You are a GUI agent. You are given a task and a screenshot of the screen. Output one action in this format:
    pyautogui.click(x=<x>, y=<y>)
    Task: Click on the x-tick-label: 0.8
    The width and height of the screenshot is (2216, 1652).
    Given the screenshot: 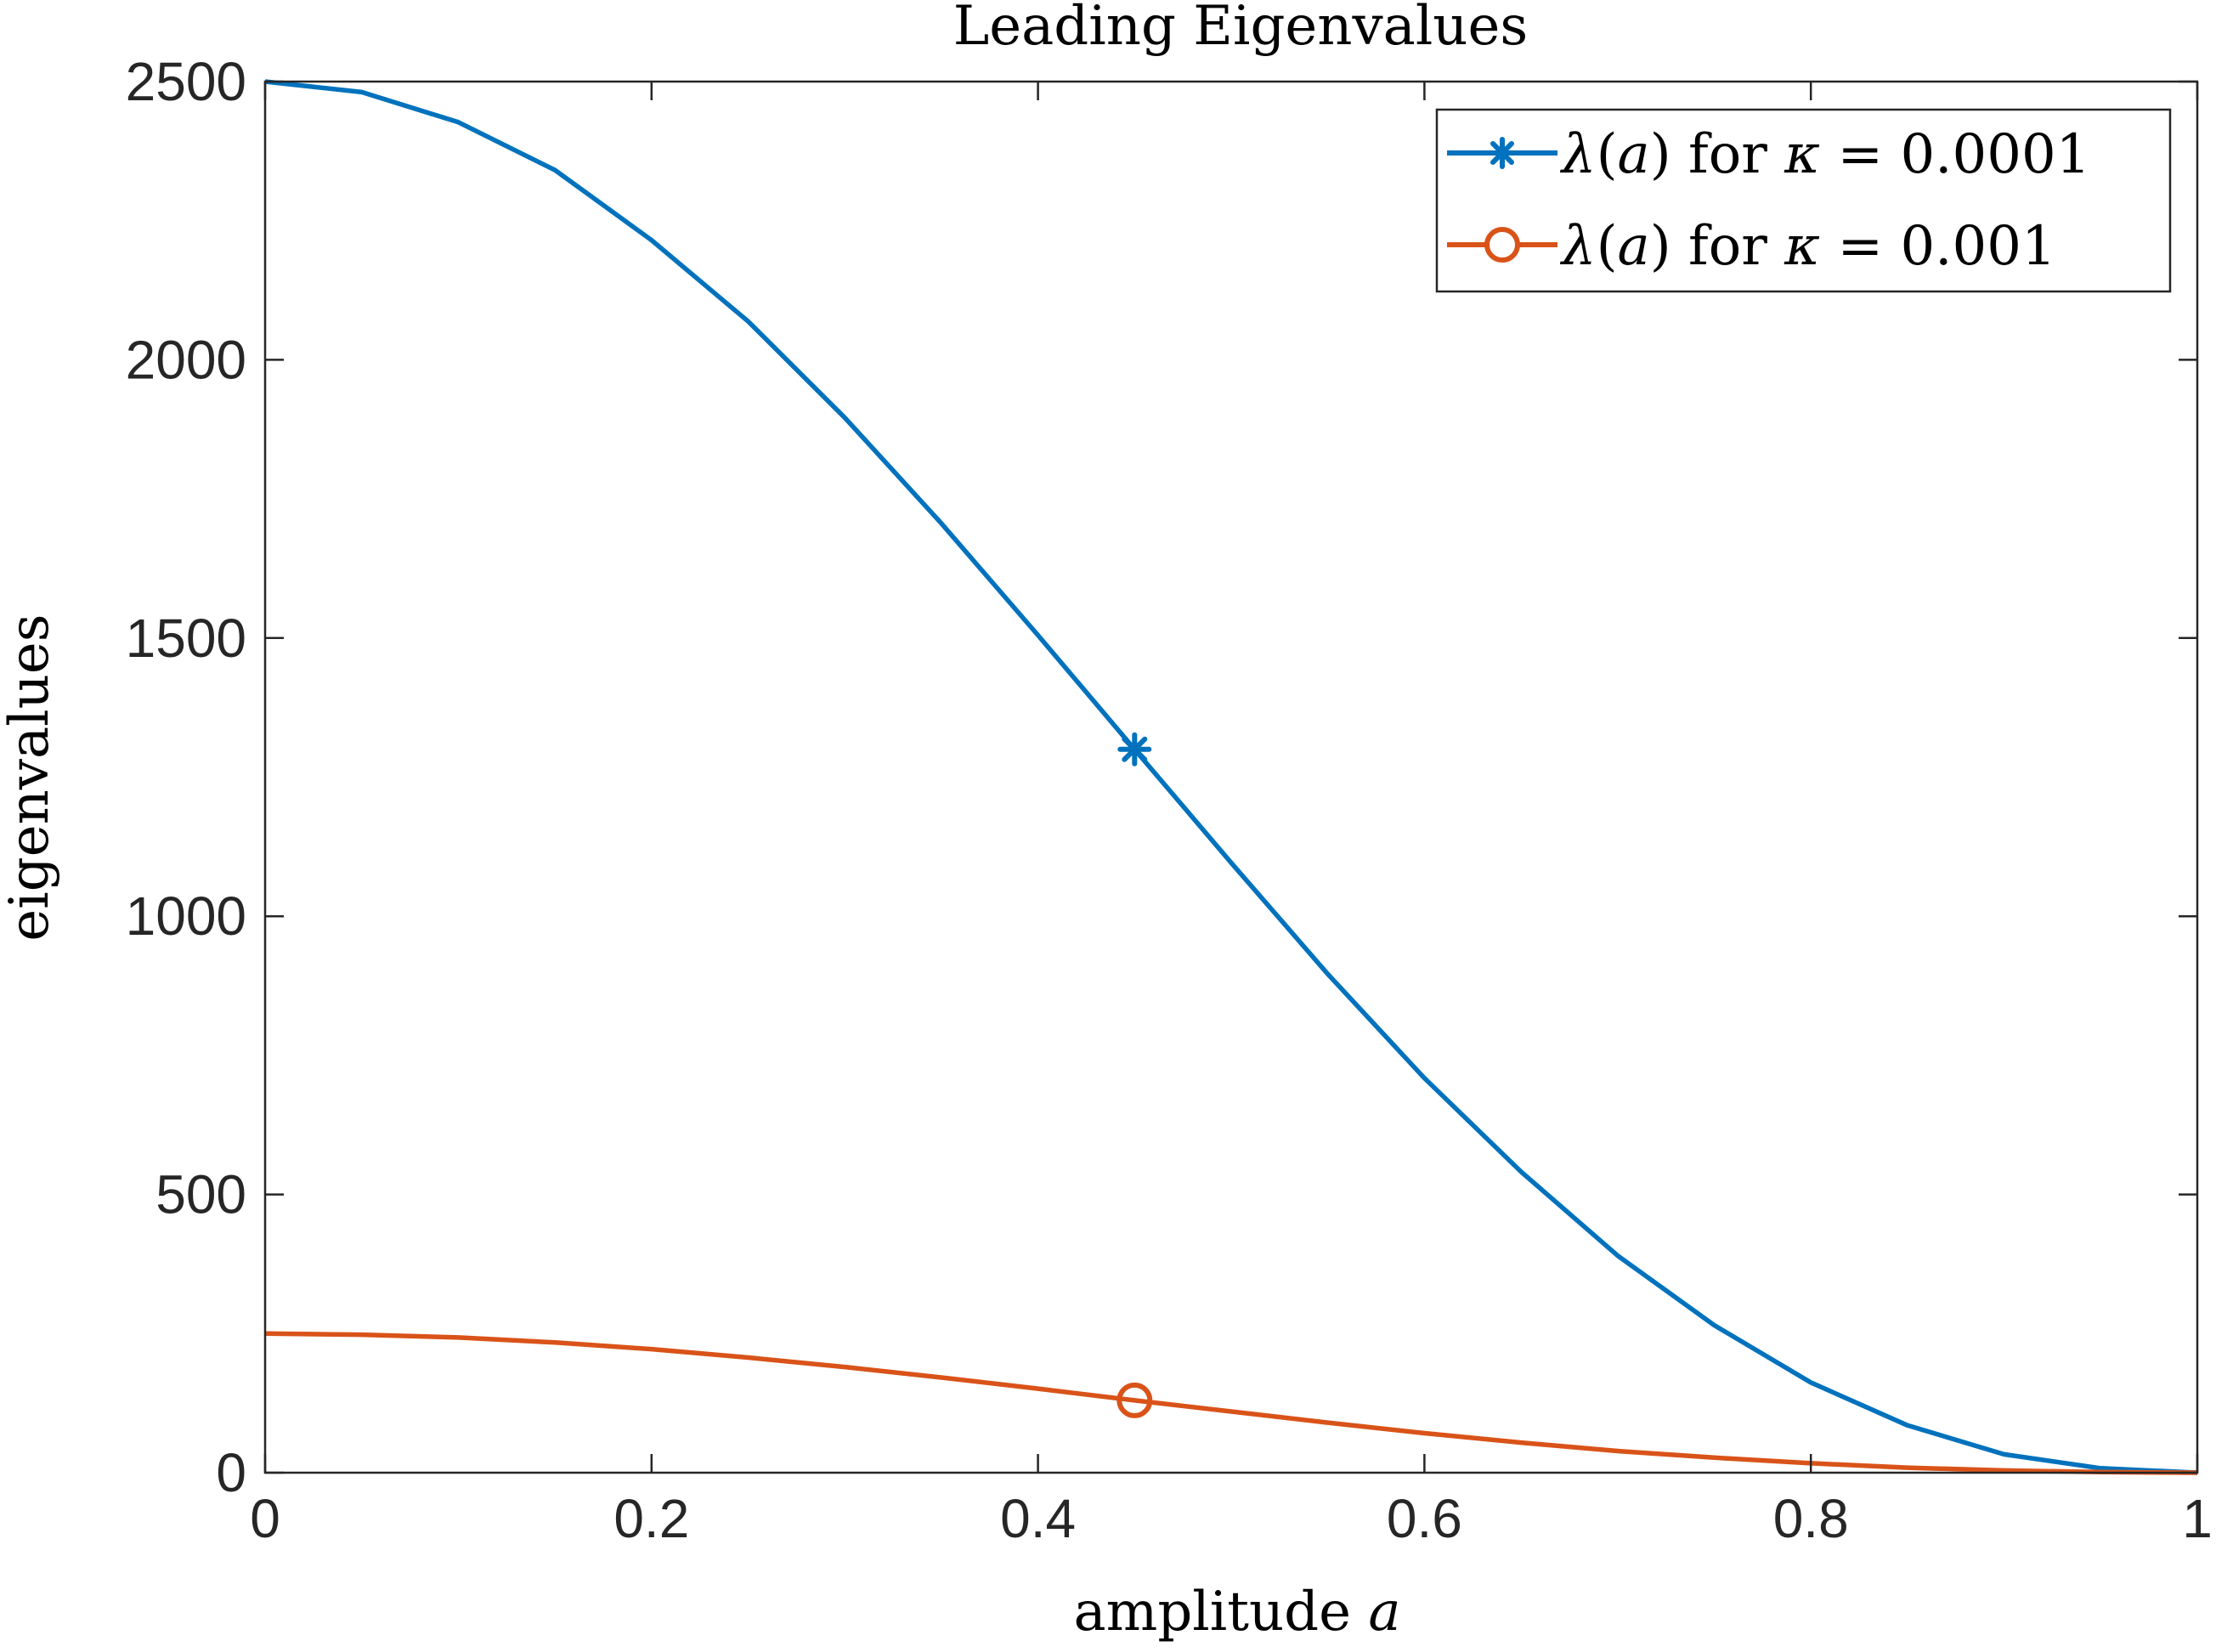 What is the action you would take?
    pyautogui.click(x=1811, y=1518)
    